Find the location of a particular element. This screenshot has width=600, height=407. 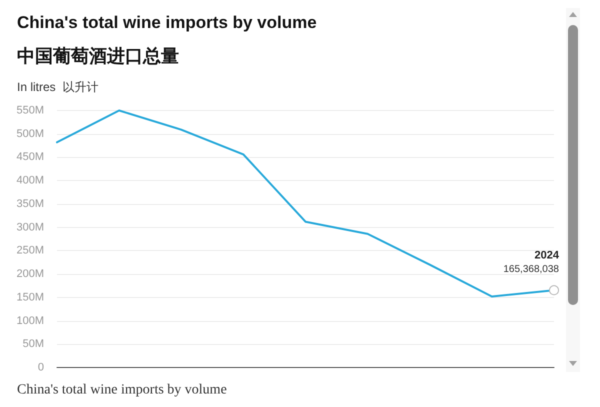

data-label: 165,368,038 is located at coordinates (531, 270).